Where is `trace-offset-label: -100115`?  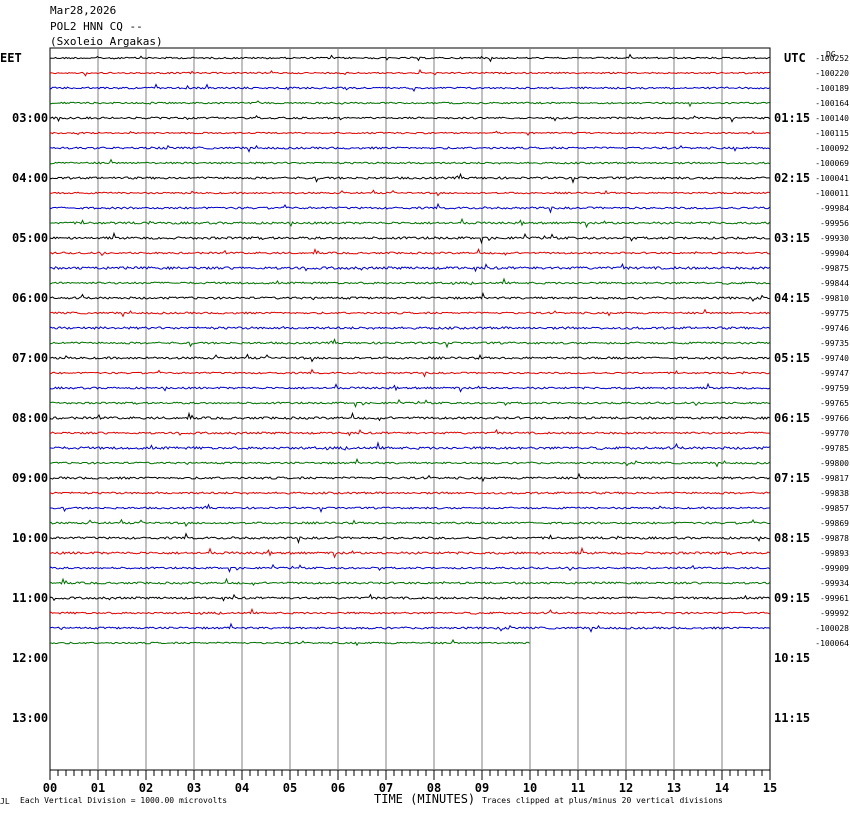 trace-offset-label: -100115 is located at coordinates (832, 133).